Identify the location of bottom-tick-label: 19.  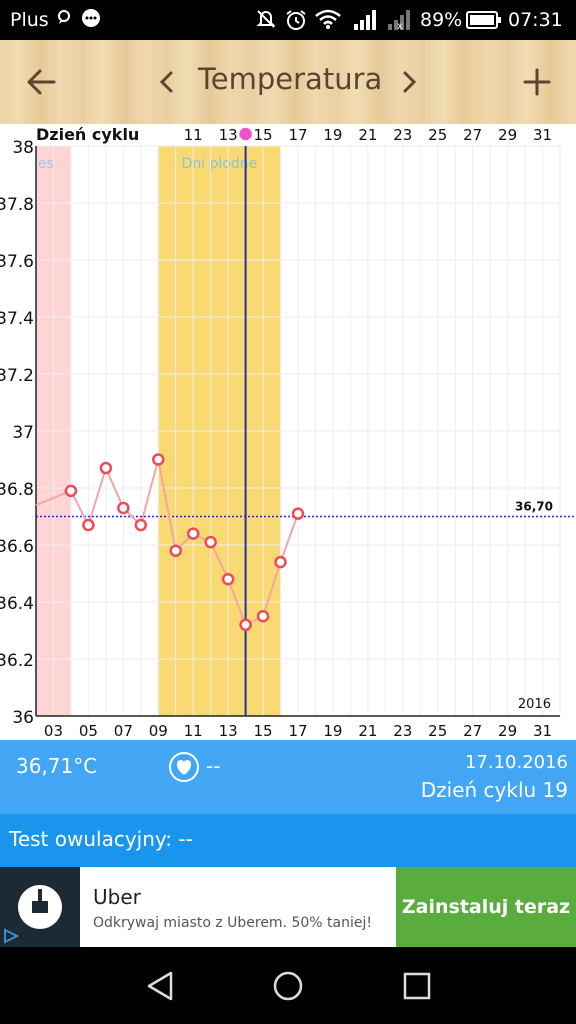
(332, 731).